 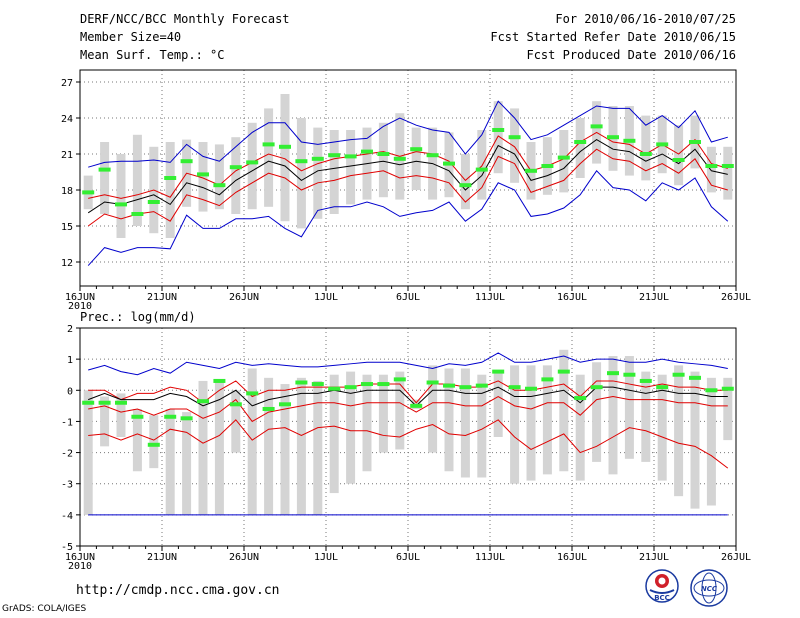 I want to click on y-tick-label: 12, so click(x=67, y=263).